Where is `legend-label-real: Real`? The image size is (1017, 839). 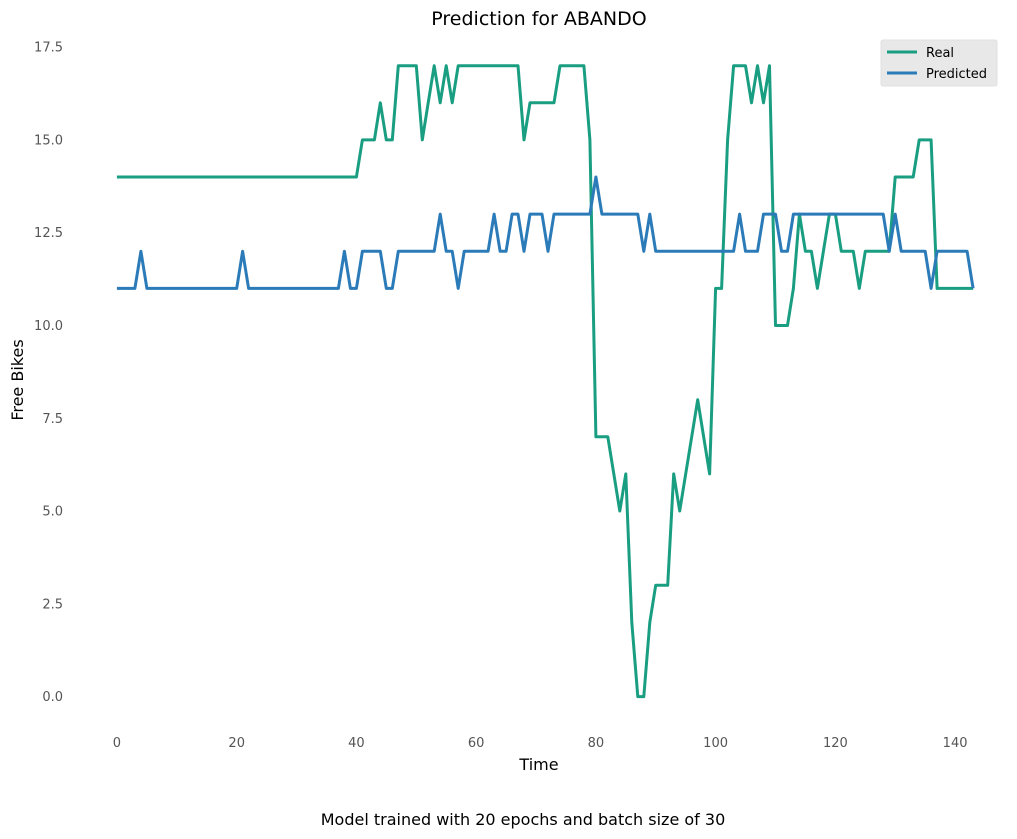
legend-label-real: Real is located at coordinates (940, 53).